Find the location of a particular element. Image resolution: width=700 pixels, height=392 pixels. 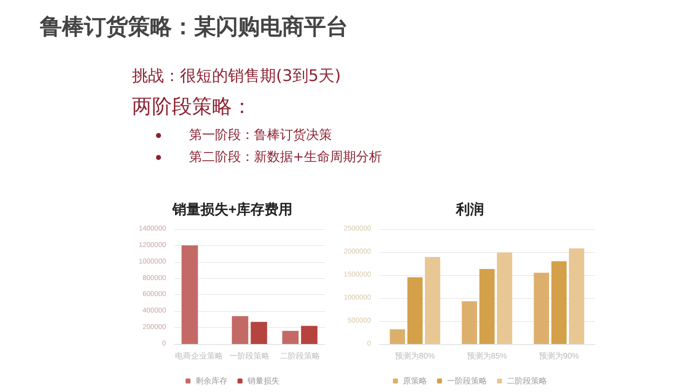

x-tick-label: 二阶段策略 is located at coordinates (300, 356).